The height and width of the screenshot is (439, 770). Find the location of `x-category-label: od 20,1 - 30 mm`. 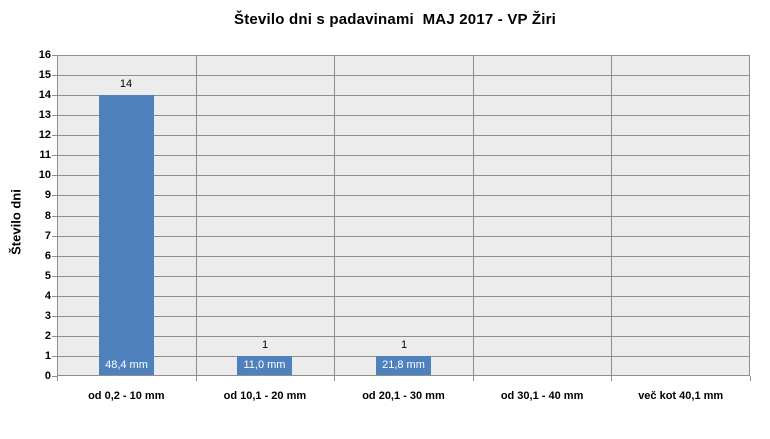

x-category-label: od 20,1 - 30 mm is located at coordinates (403, 396).